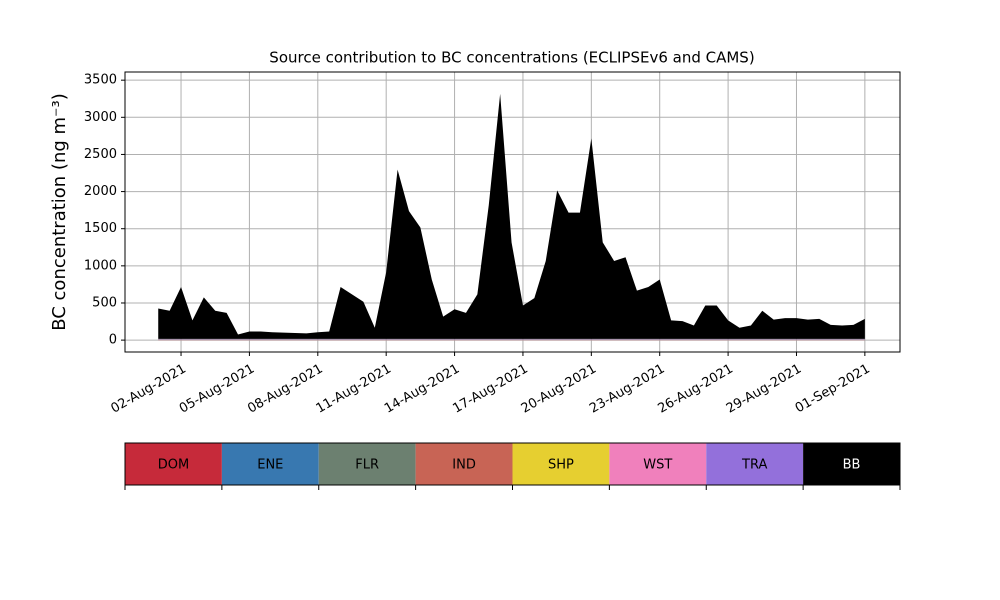 The width and height of the screenshot is (1000, 600). What do you see at coordinates (217, 389) in the screenshot?
I see `x-tick-label: 05-Aug-2021` at bounding box center [217, 389].